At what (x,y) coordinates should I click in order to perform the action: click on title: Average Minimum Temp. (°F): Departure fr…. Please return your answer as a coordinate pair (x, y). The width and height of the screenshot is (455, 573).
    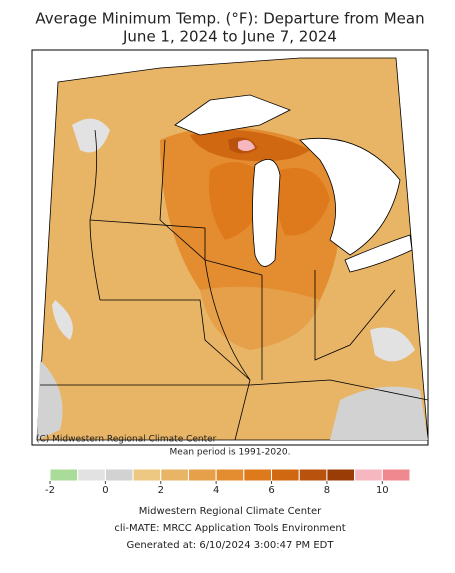
    Looking at the image, I should click on (229, 19).